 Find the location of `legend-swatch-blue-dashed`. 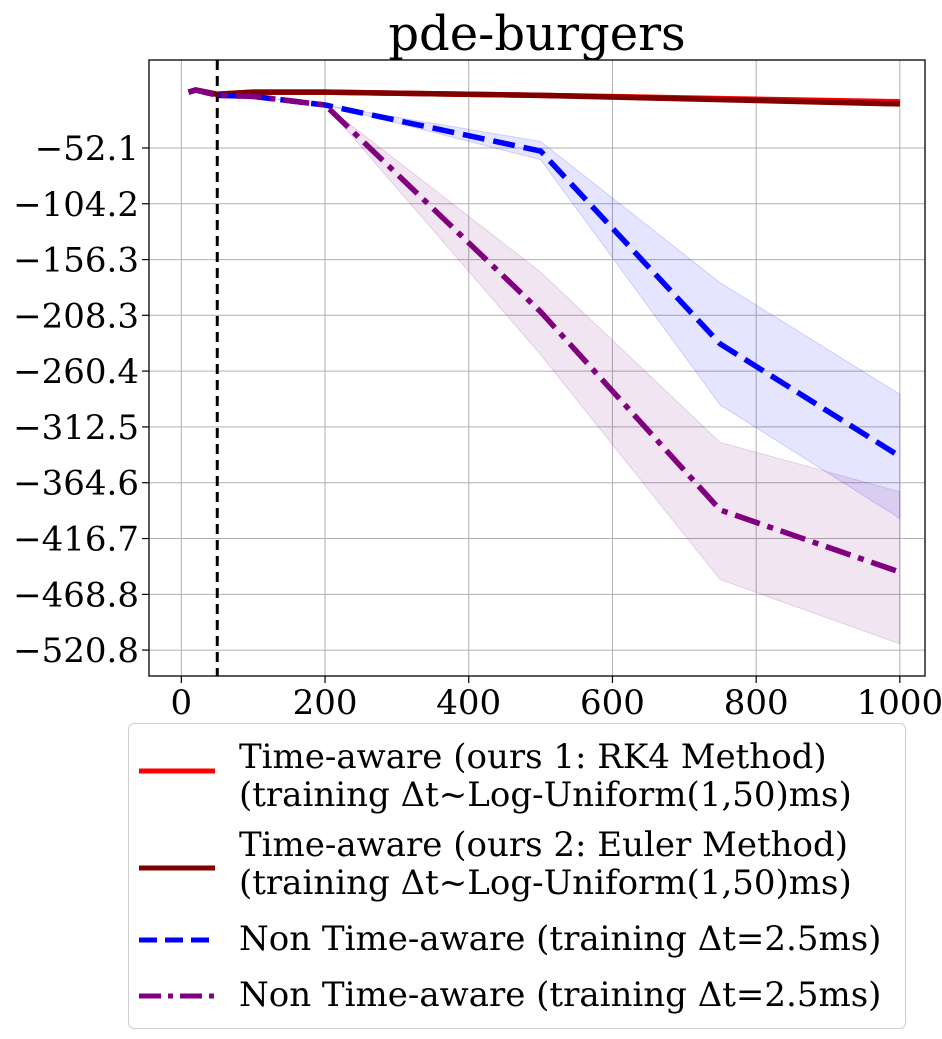

legend-swatch-blue-dashed is located at coordinates (177, 940).